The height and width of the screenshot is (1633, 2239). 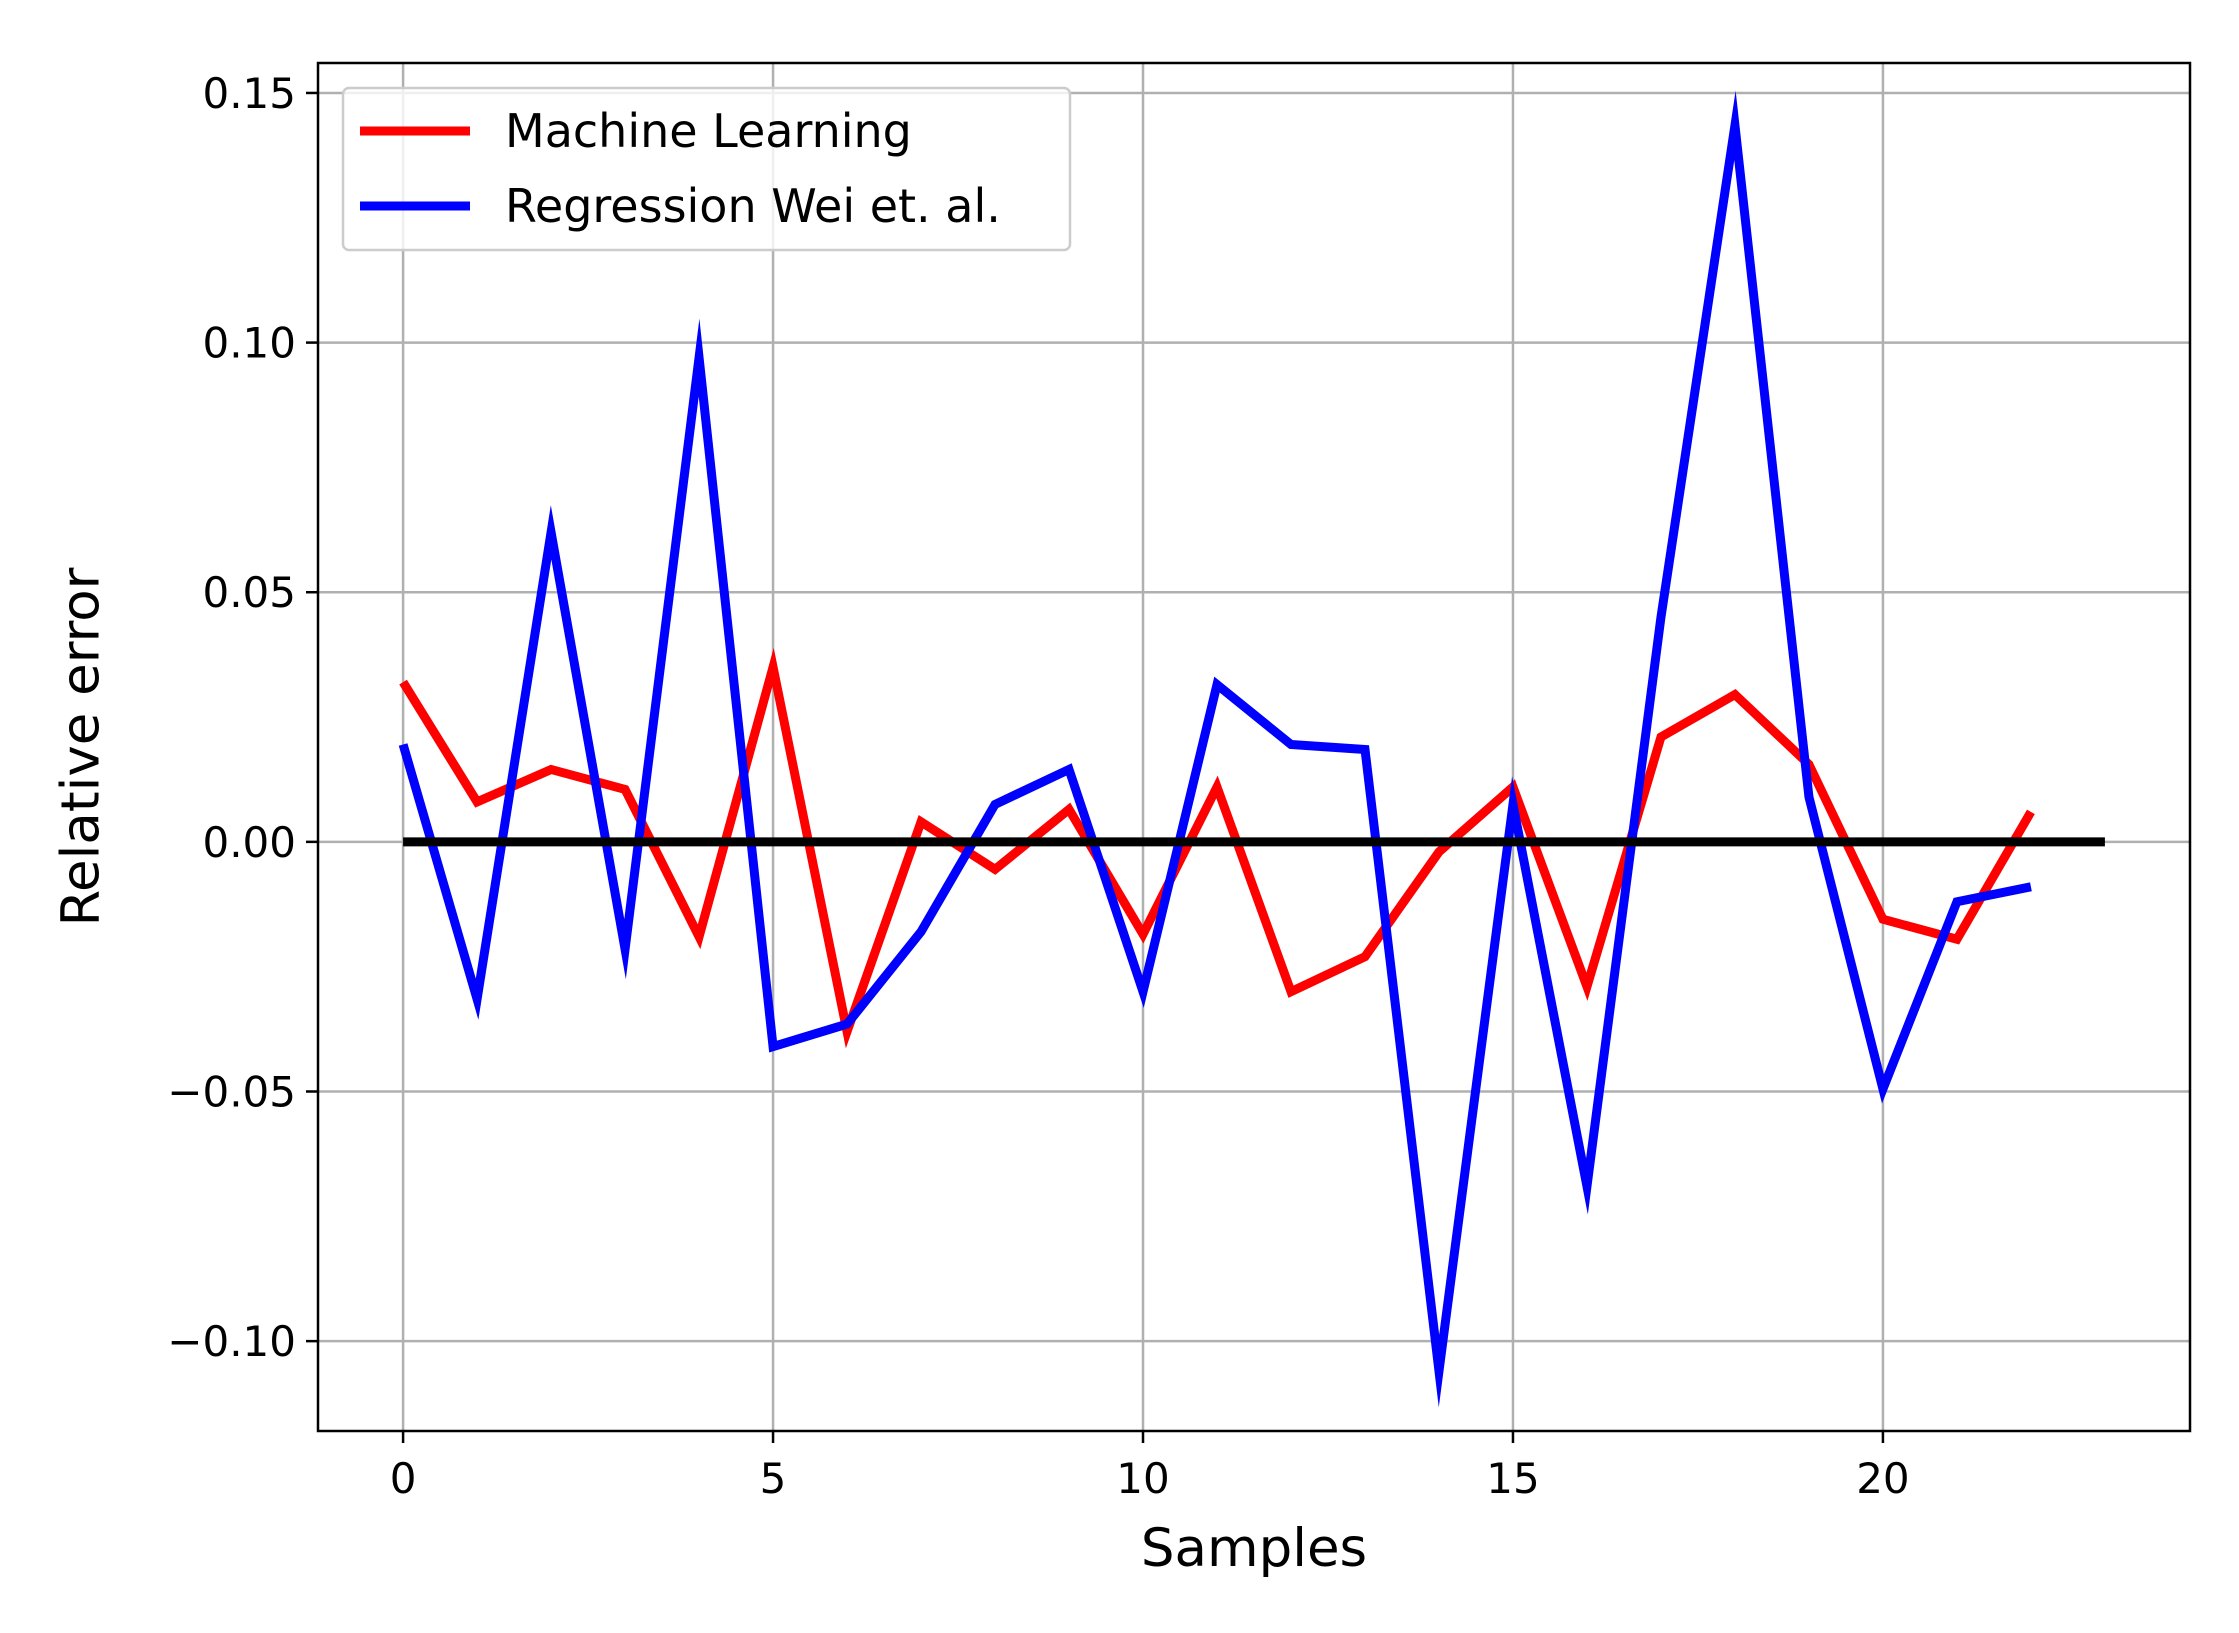 I want to click on x-tick-label: 0, so click(x=403, y=1478).